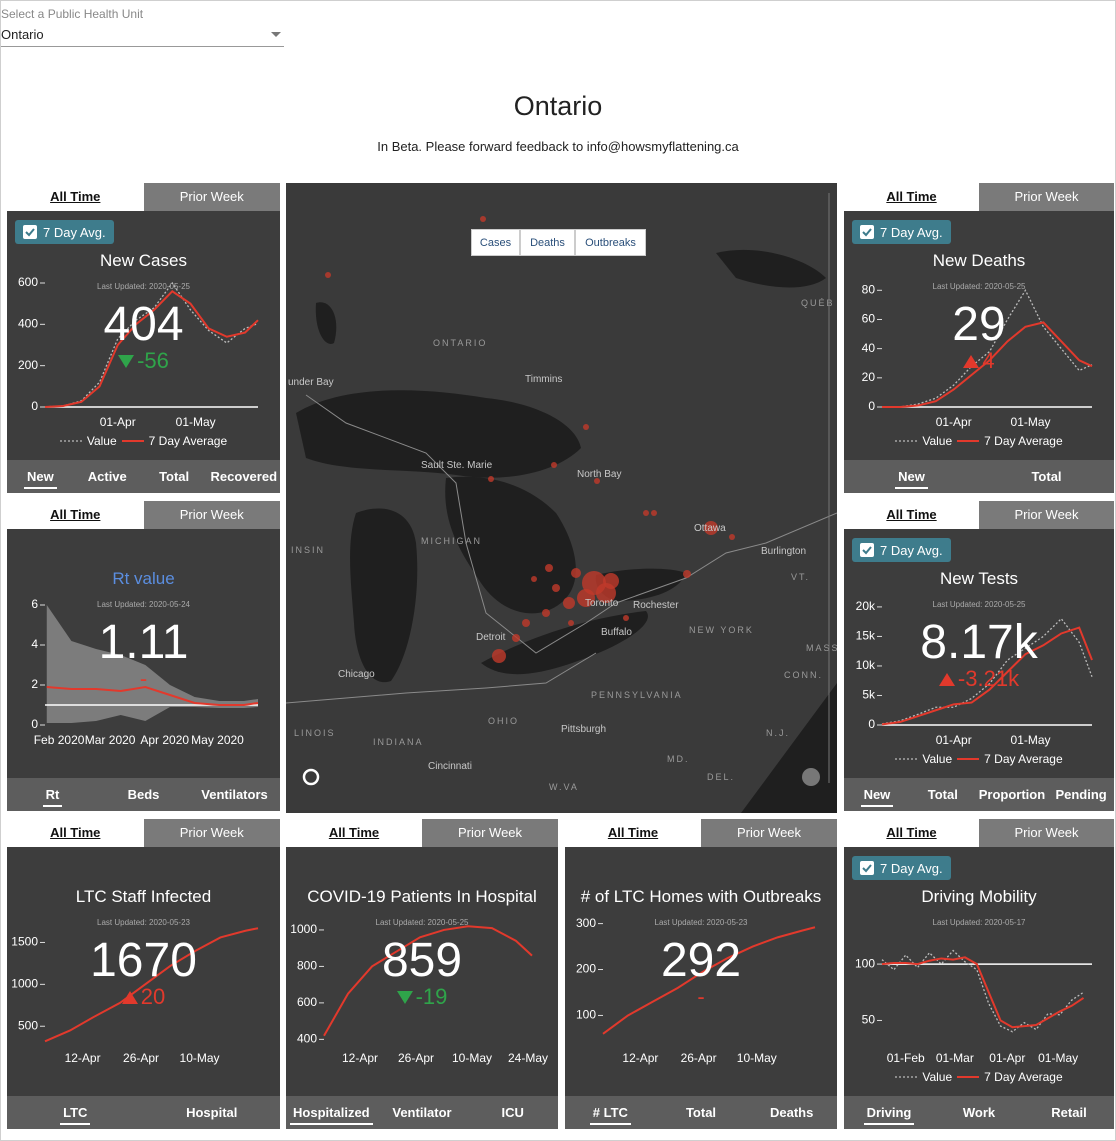 The image size is (1116, 1141). Describe the element at coordinates (143, 997) in the screenshot. I see `change: 20` at that location.